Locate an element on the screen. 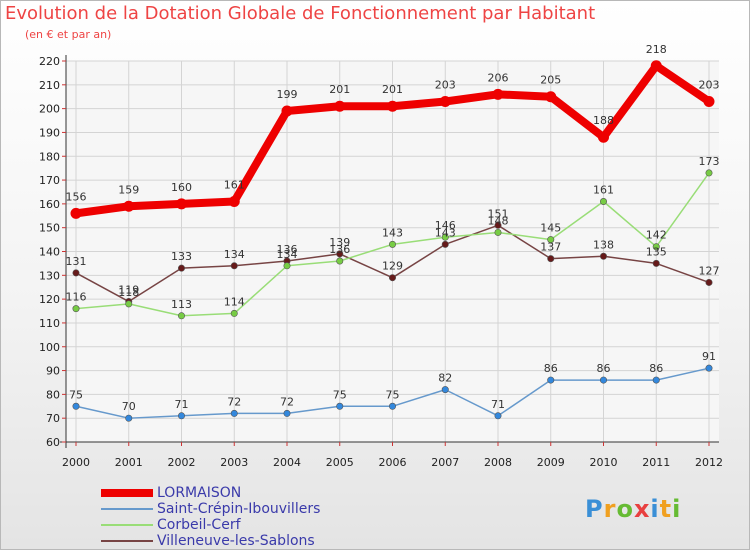 The image size is (750, 550). data-label: 188 is located at coordinates (603, 120).